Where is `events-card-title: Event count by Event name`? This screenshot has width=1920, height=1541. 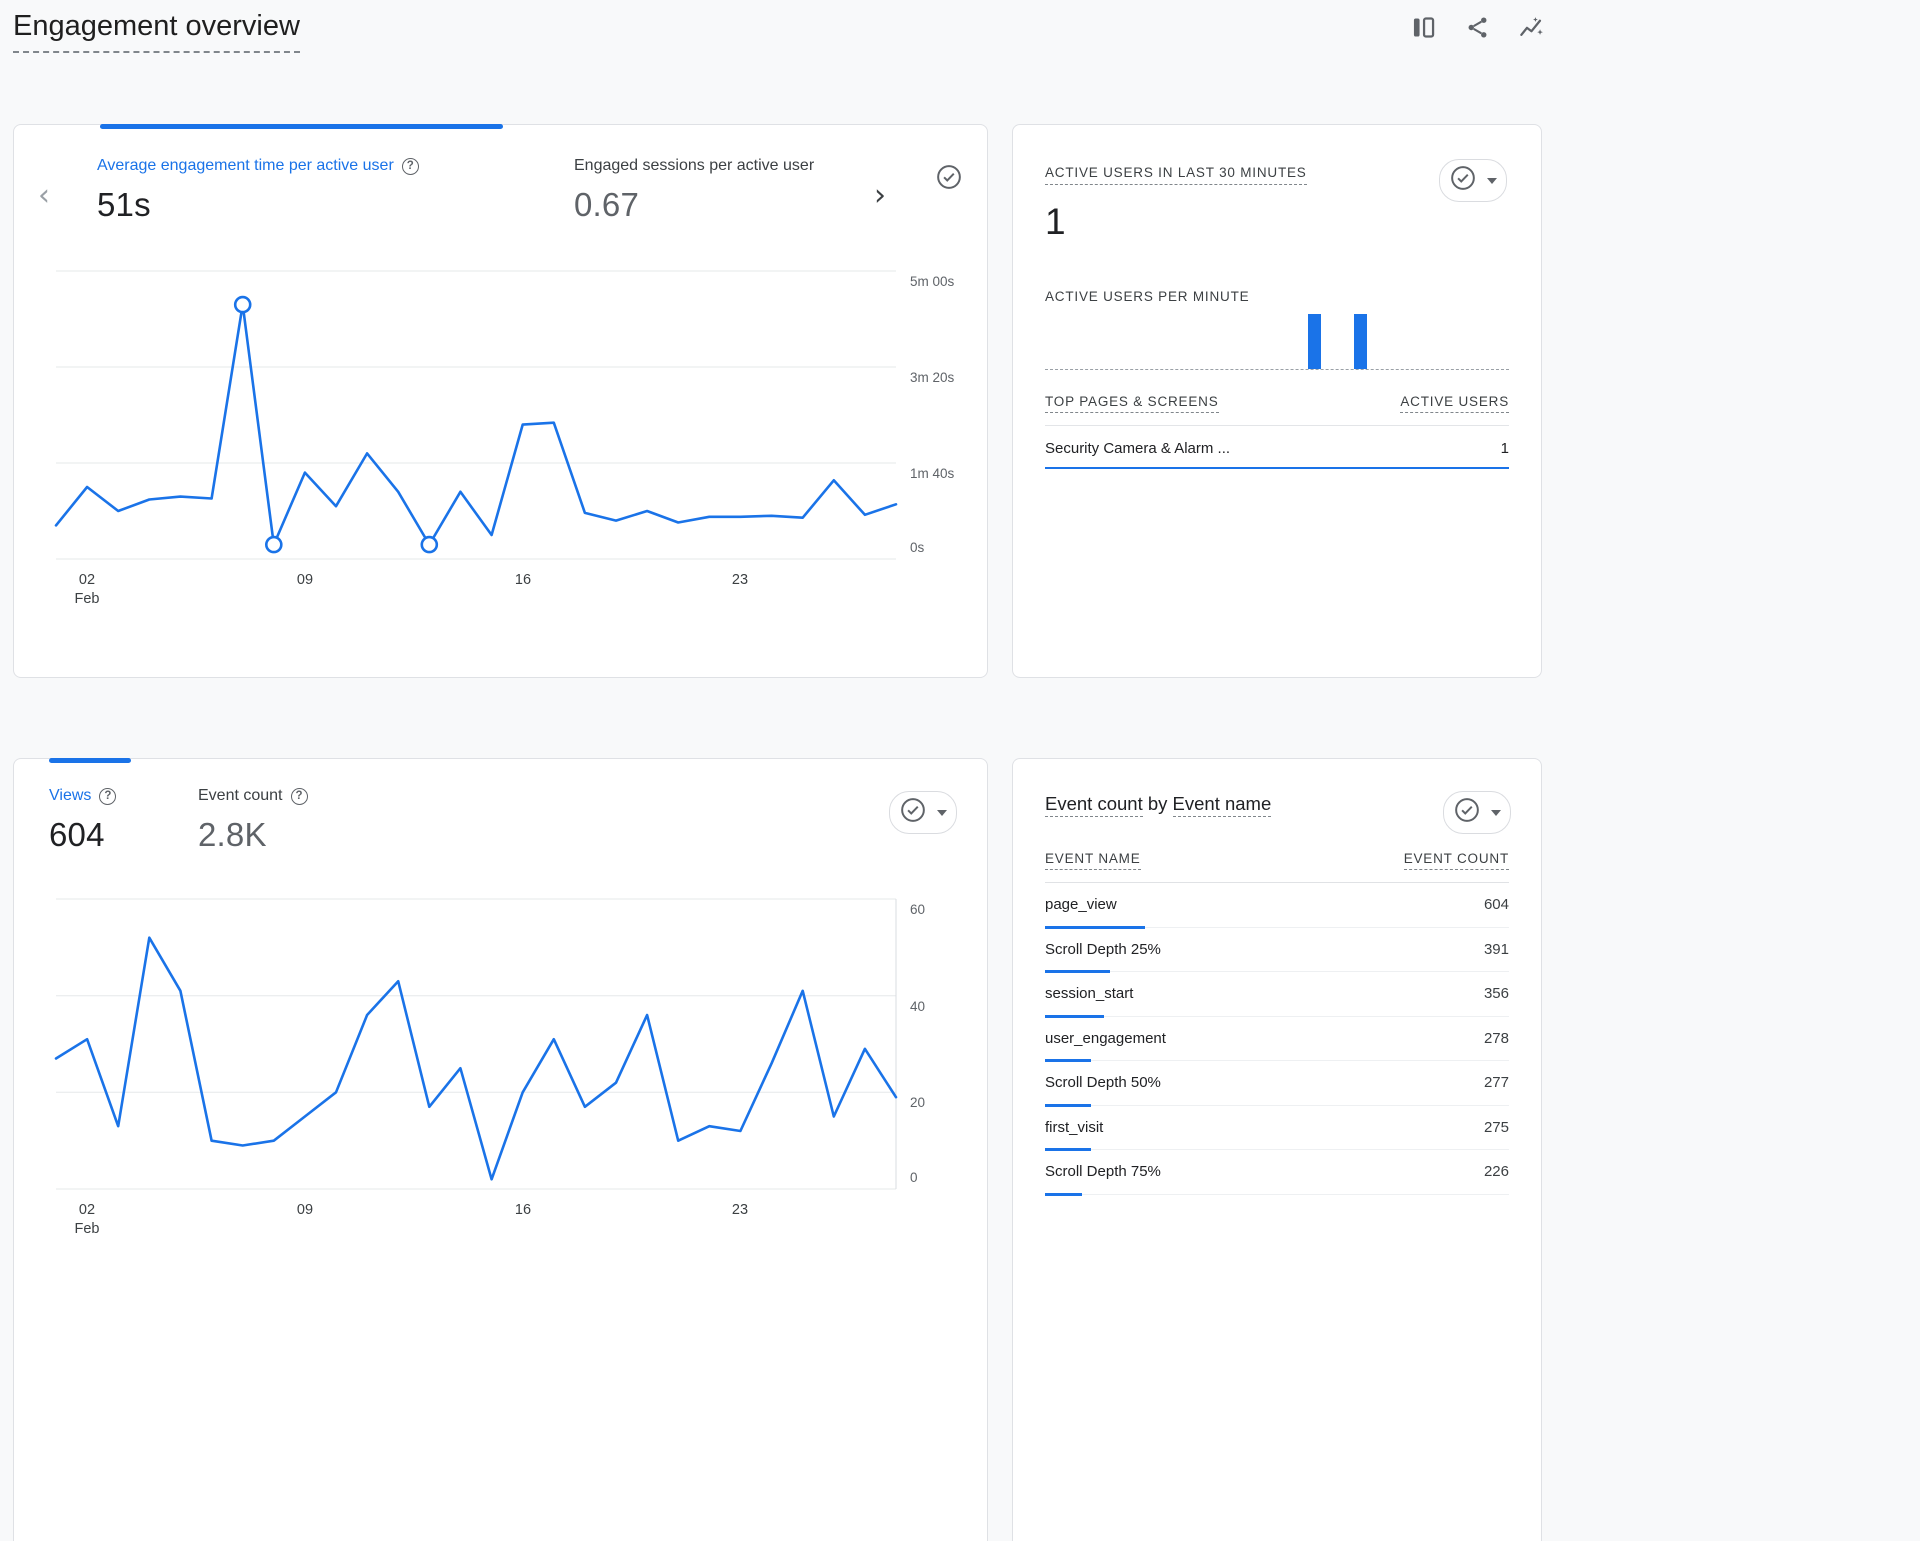
events-card-title: Event count by Event name is located at coordinates (1158, 805).